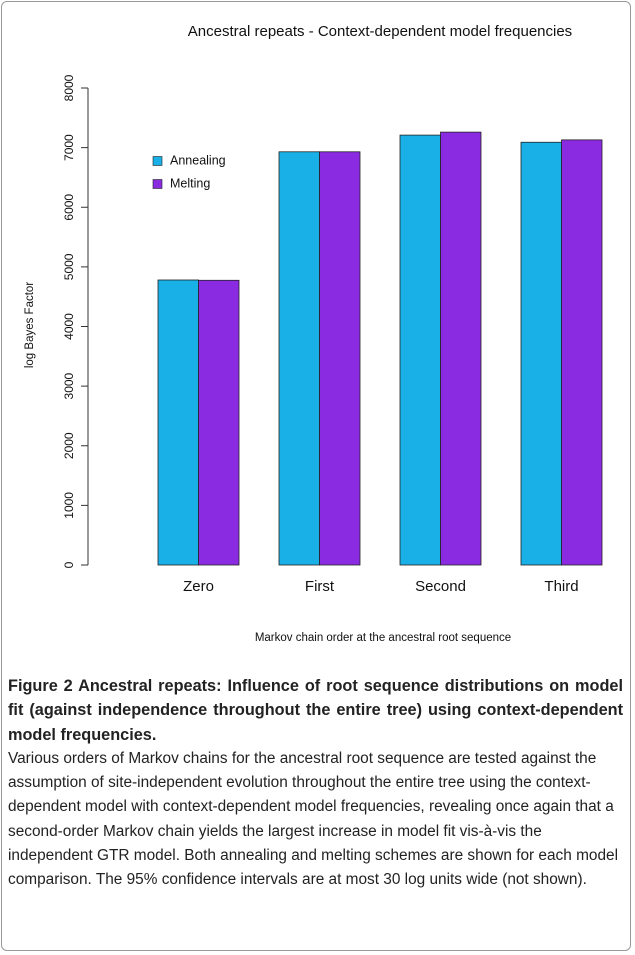 This screenshot has height=955, width=635. What do you see at coordinates (69, 87) in the screenshot?
I see `y-tick-label: 8000` at bounding box center [69, 87].